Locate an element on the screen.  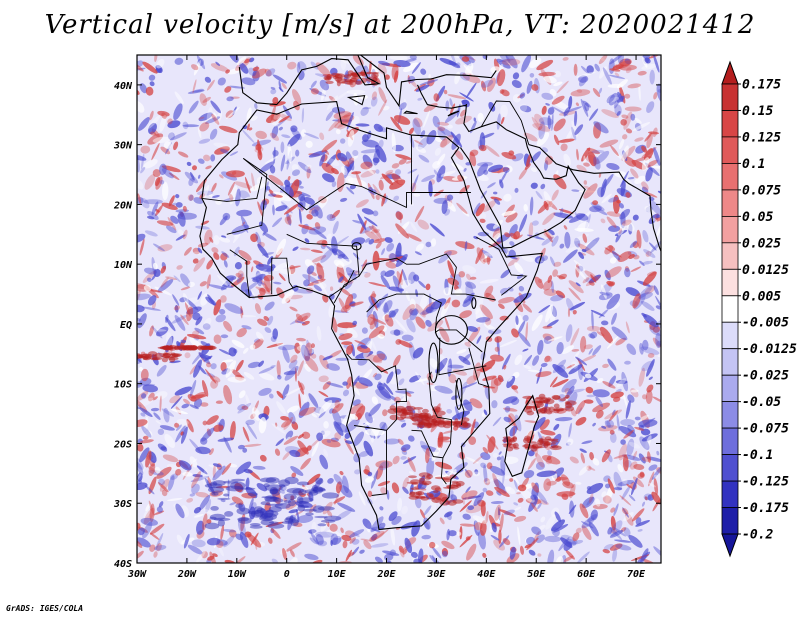
colorbar-label: -0.005 is located at coordinates (765, 323).